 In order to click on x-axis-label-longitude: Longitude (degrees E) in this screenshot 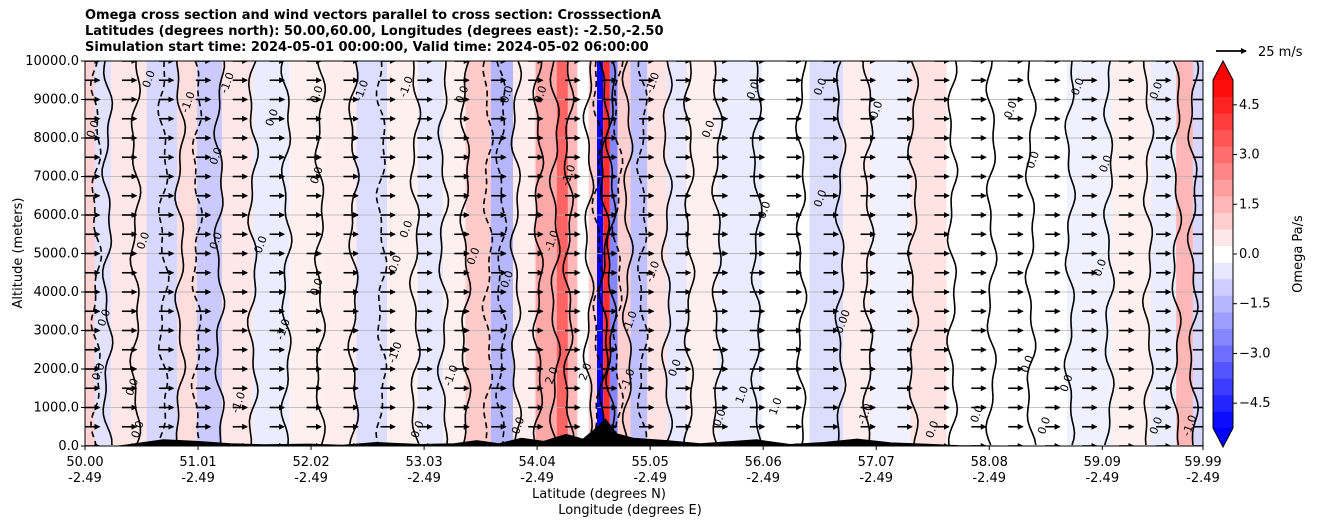, I will do `click(630, 510)`.